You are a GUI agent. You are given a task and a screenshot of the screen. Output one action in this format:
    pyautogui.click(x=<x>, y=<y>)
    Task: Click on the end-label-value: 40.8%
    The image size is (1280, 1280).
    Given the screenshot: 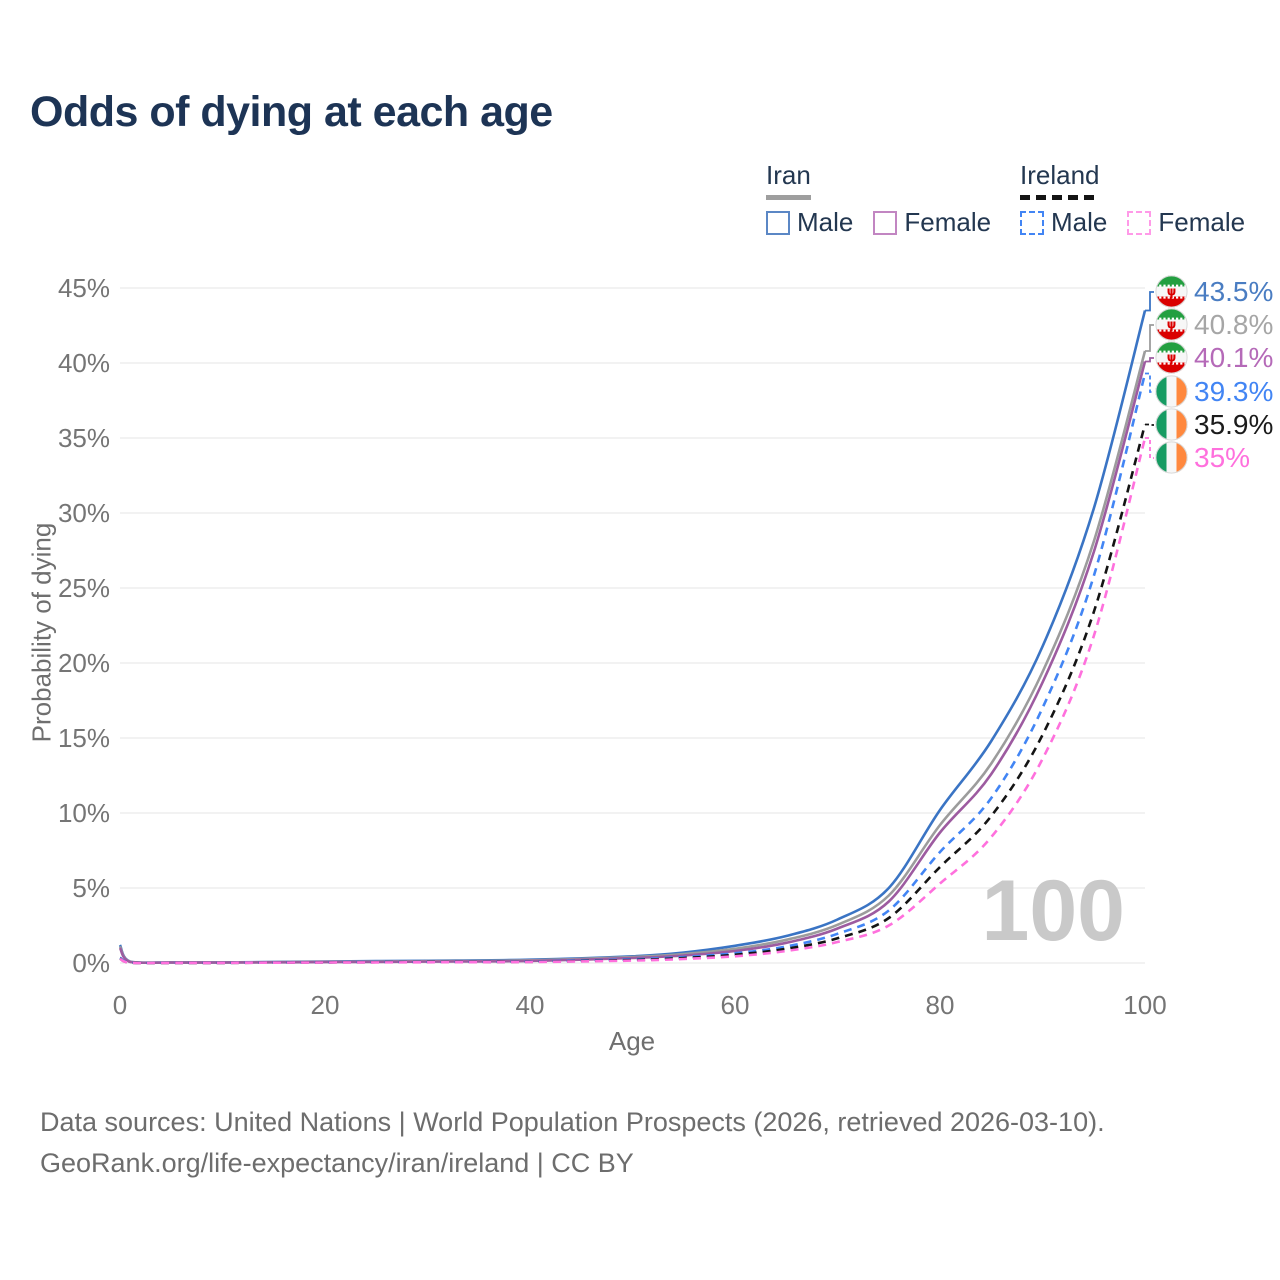 What is the action you would take?
    pyautogui.click(x=1234, y=324)
    